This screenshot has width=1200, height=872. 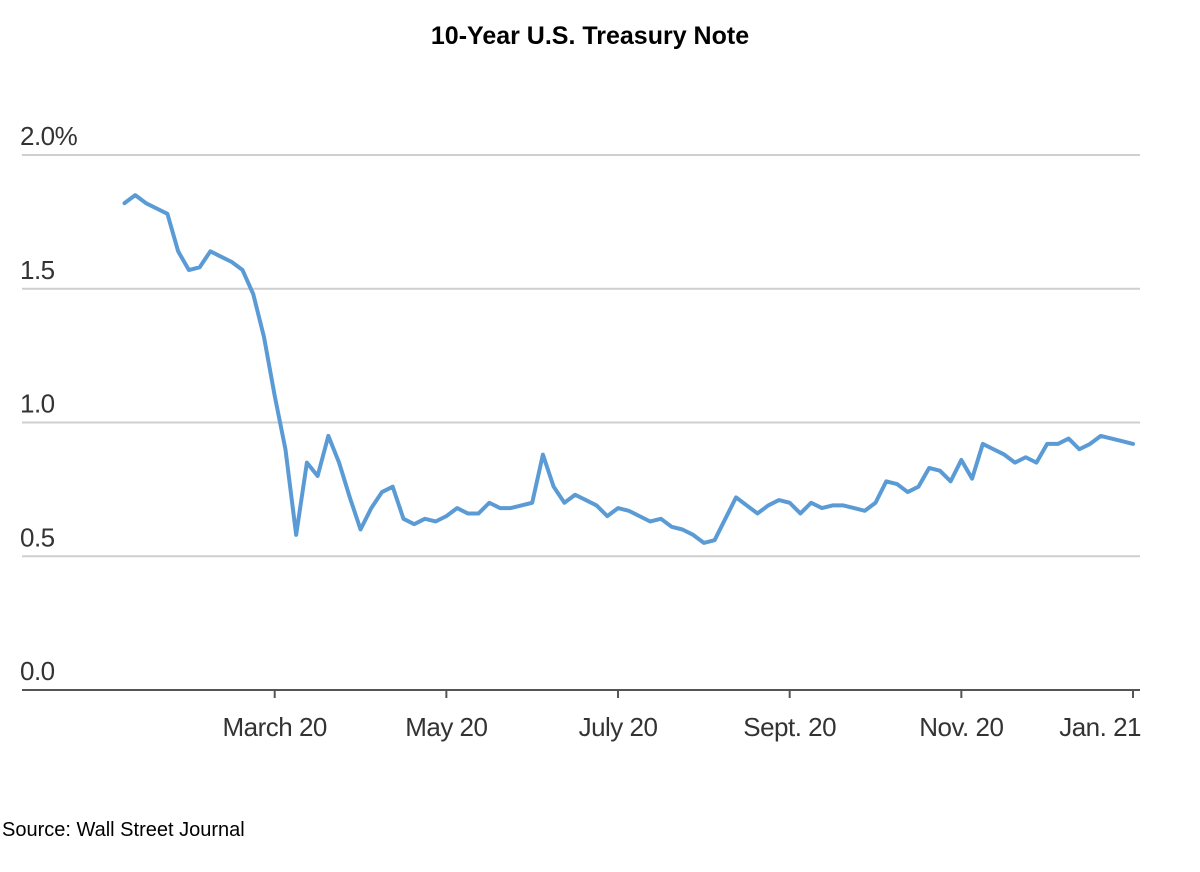 What do you see at coordinates (37, 404) in the screenshot?
I see `y-tick-label: 1.0` at bounding box center [37, 404].